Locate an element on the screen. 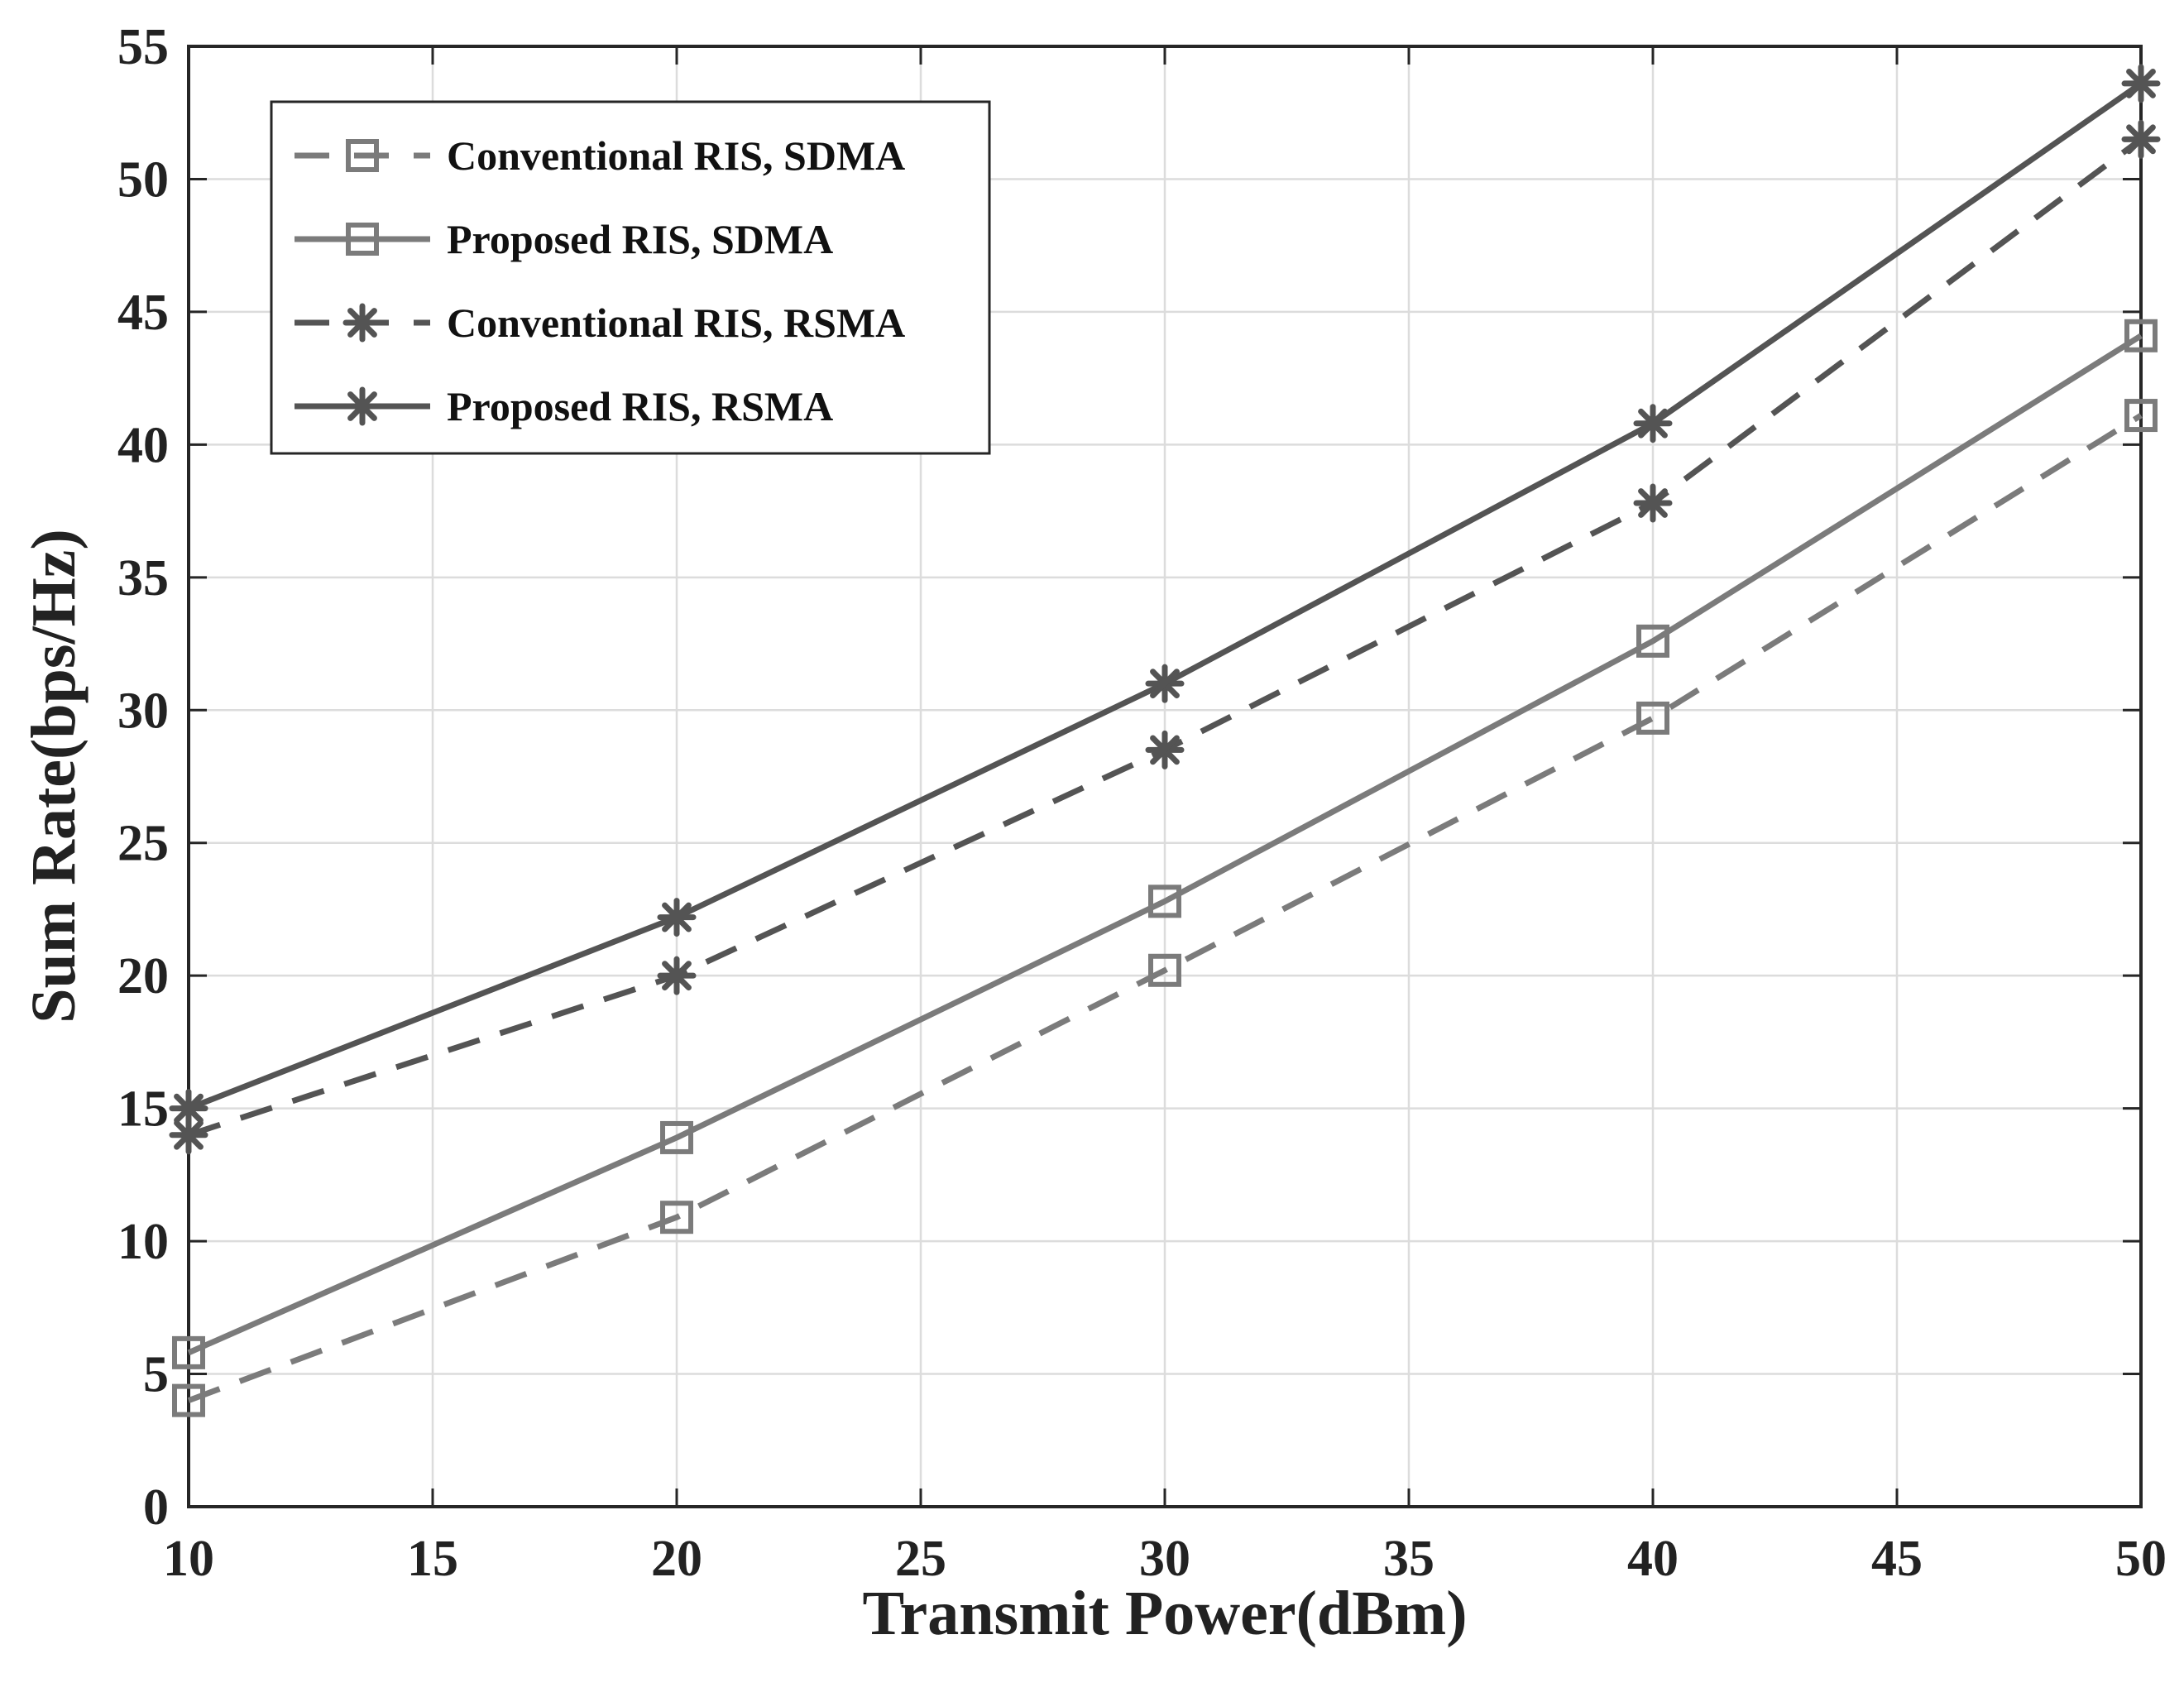 This screenshot has height=1697, width=2184. y-tick-label: 50 is located at coordinates (143, 179).